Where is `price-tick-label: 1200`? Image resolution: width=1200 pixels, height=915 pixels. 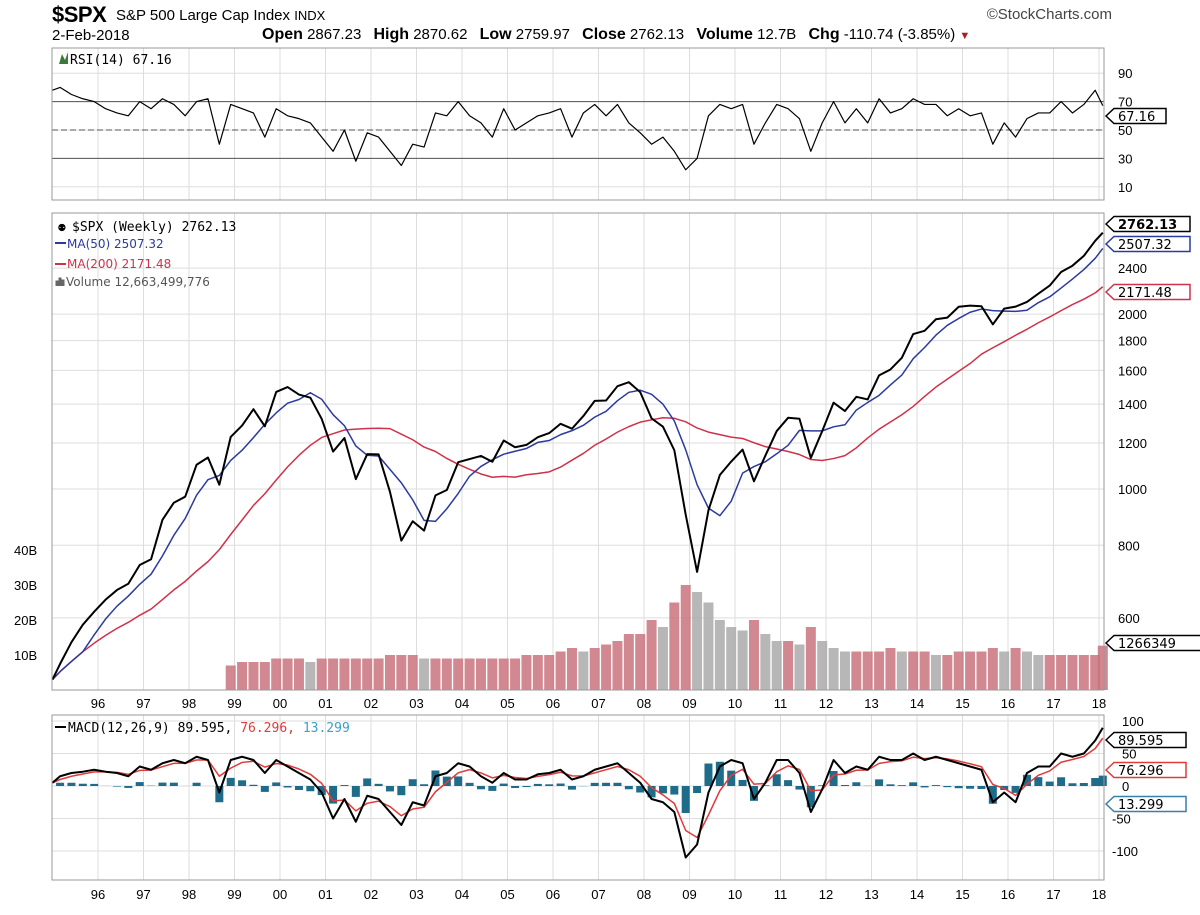 price-tick-label: 1200 is located at coordinates (1132, 443).